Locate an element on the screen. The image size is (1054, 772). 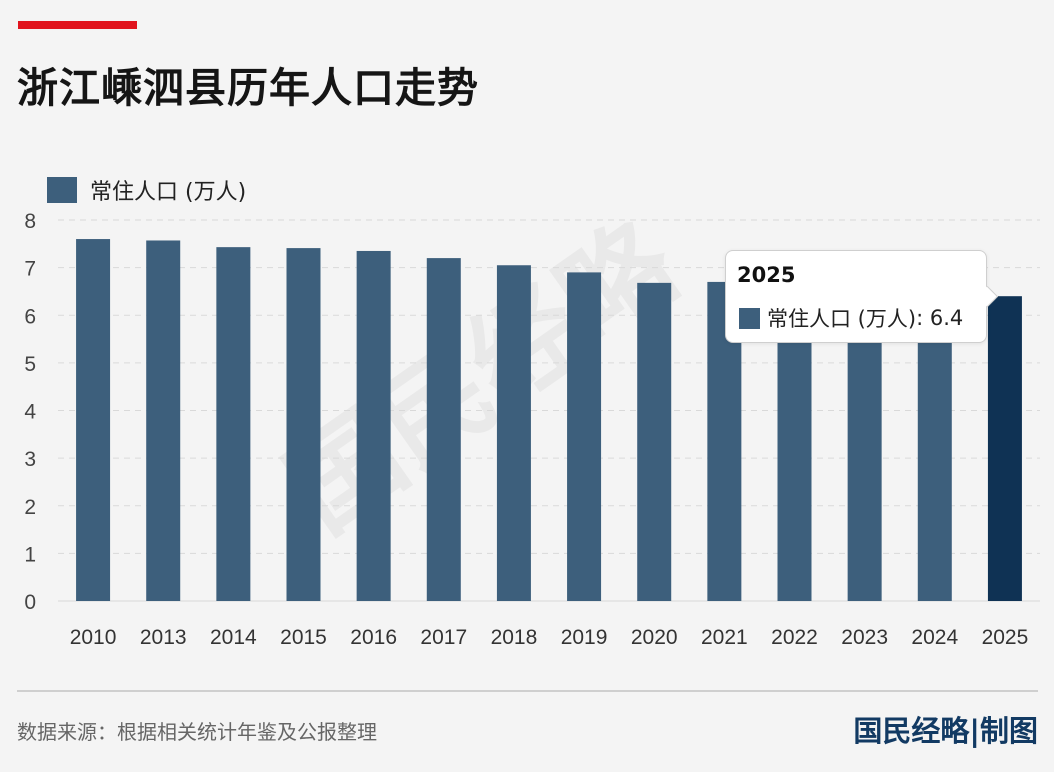
bar-2023 is located at coordinates (864, 446).